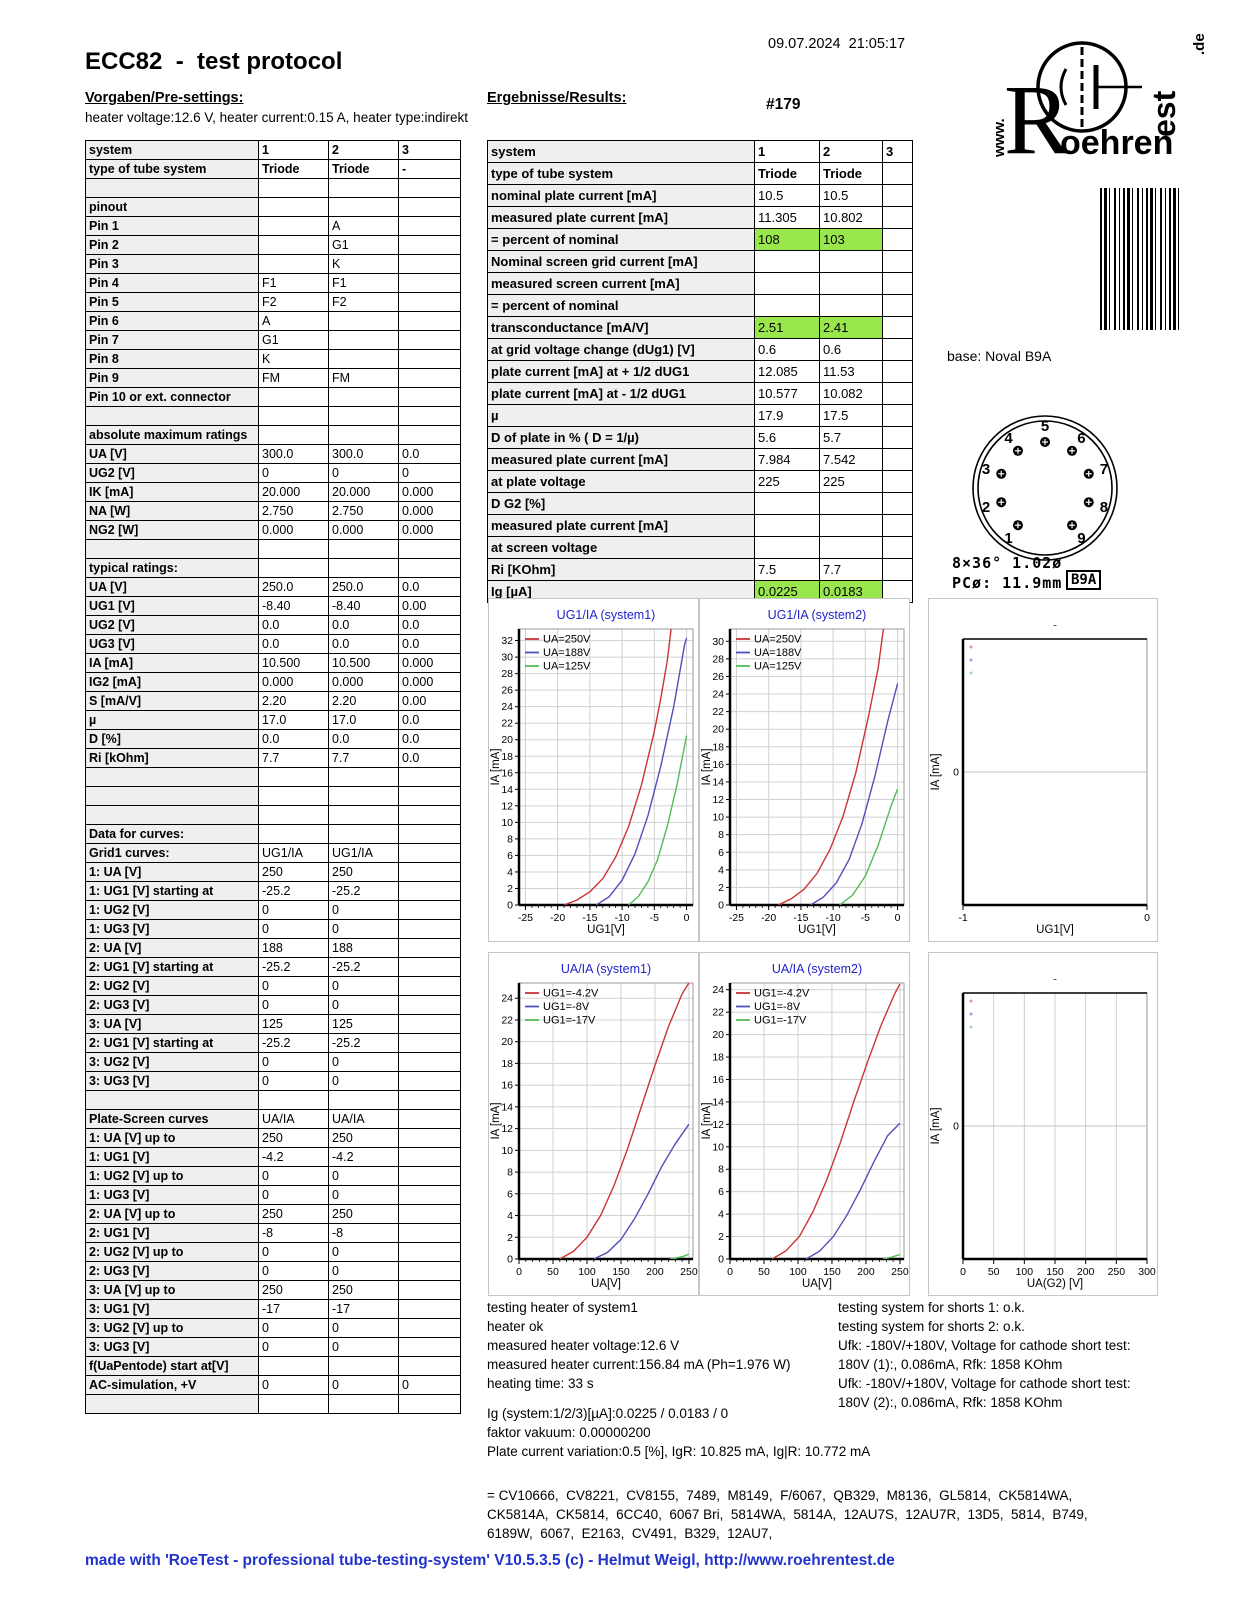 The image size is (1236, 1600). I want to click on table-row: 3: UG3 [V] 0 0, so click(273, 1347).